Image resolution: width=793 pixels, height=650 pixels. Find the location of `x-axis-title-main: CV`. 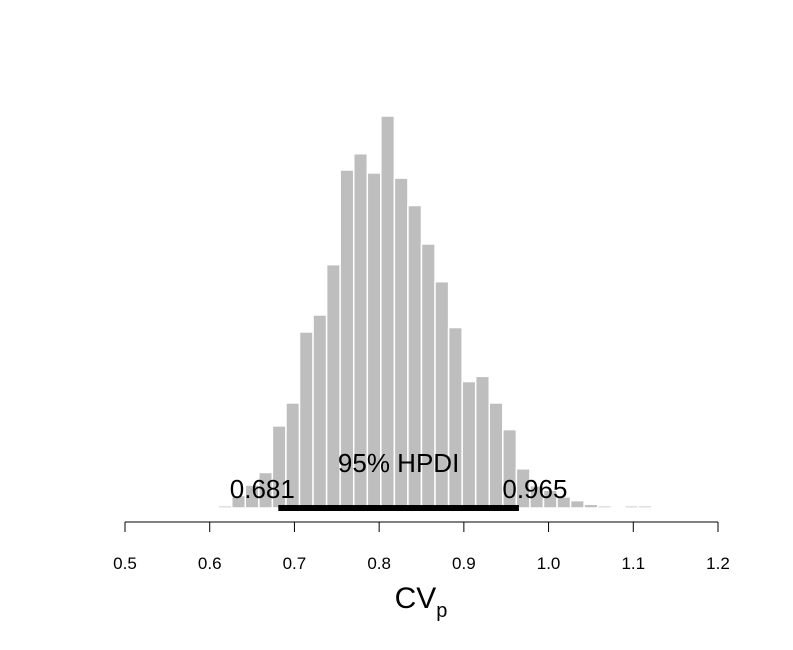

x-axis-title-main: CV is located at coordinates (416, 598).